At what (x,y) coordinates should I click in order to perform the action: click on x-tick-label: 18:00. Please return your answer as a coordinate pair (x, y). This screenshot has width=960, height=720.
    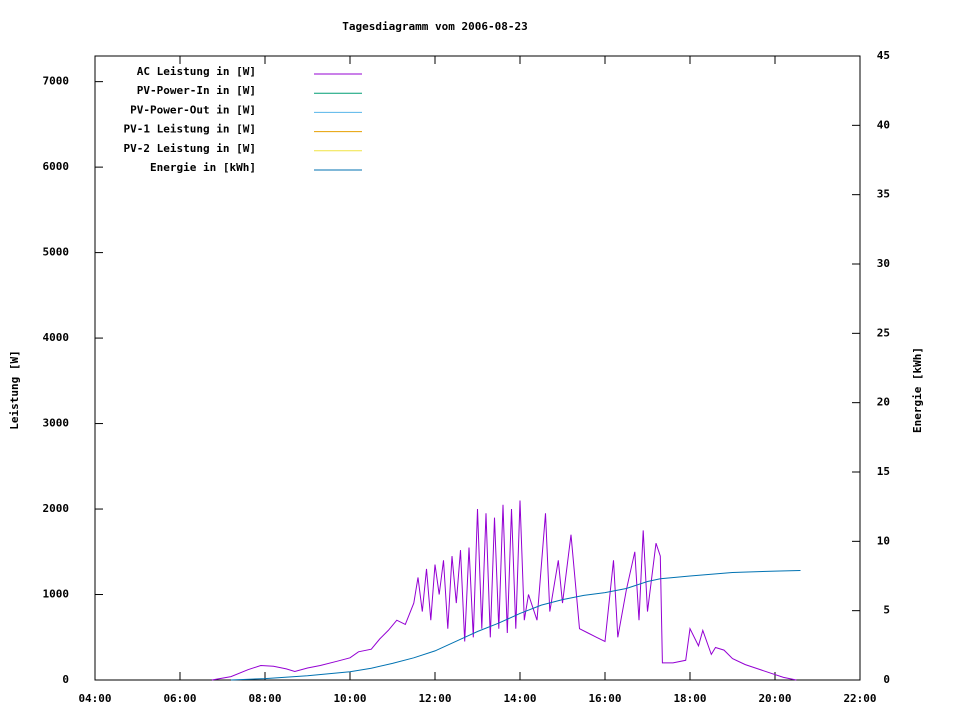
    Looking at the image, I should click on (689, 698).